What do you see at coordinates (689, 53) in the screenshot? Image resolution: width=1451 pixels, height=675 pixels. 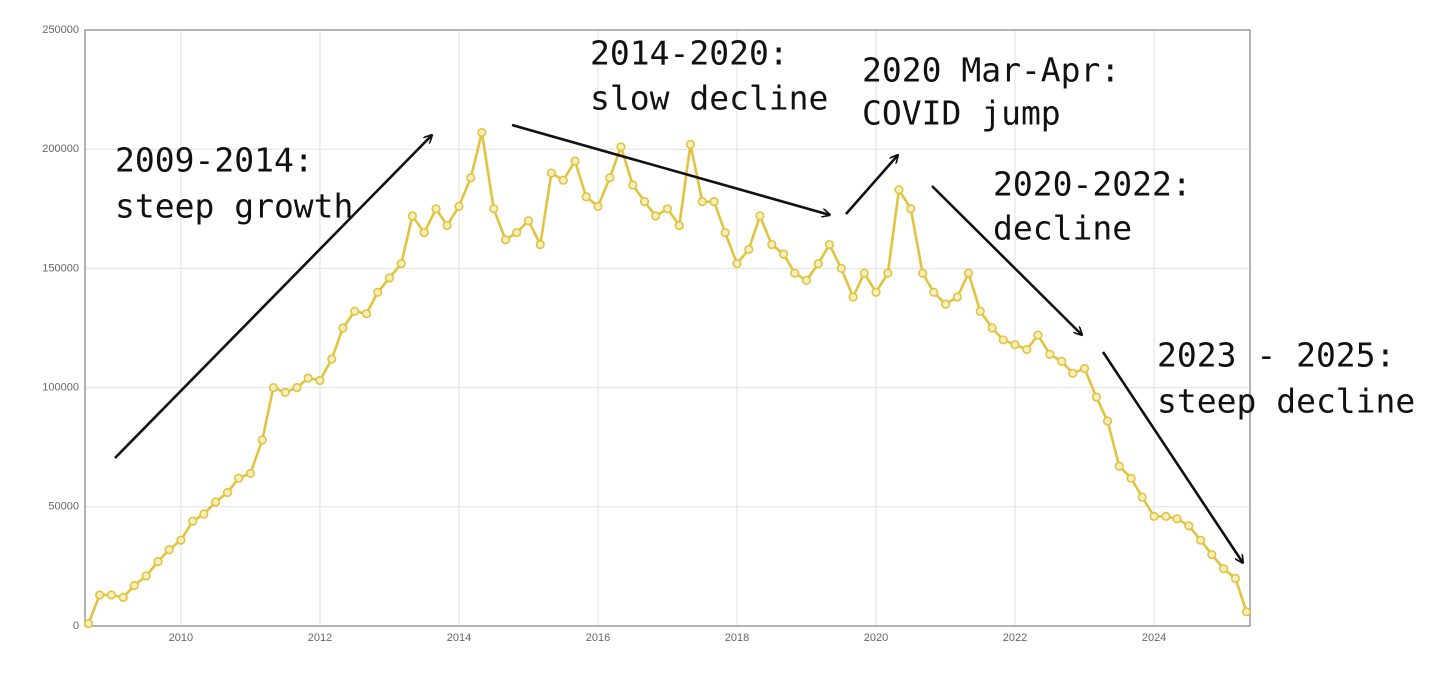 I see `annotation: 2014-2020:` at bounding box center [689, 53].